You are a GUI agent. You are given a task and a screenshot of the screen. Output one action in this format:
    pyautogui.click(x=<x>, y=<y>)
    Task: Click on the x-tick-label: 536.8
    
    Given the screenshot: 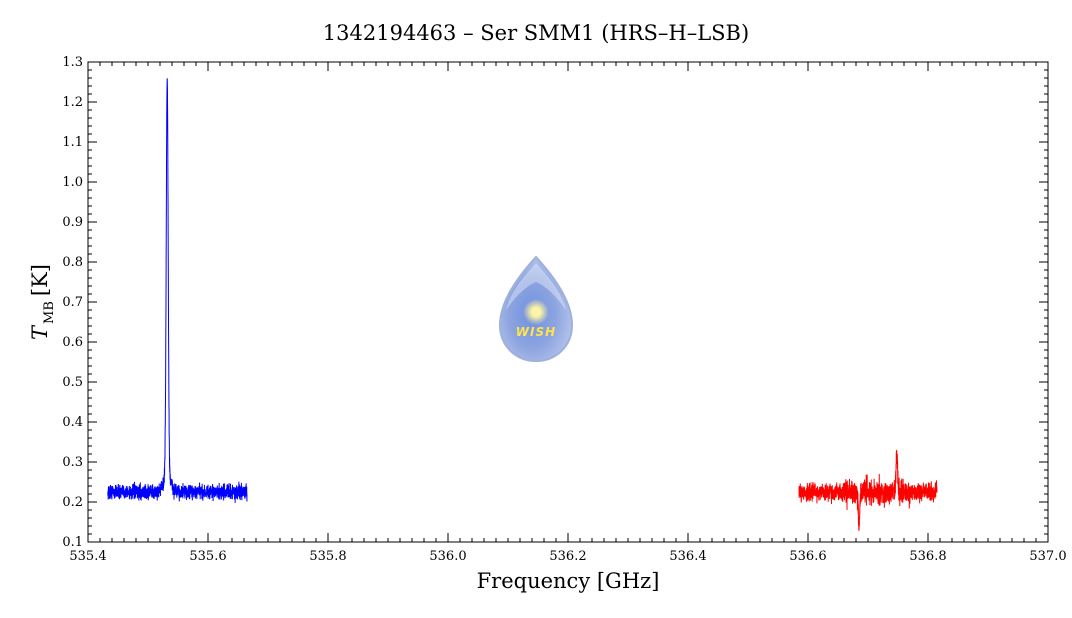 What is the action you would take?
    pyautogui.click(x=927, y=556)
    